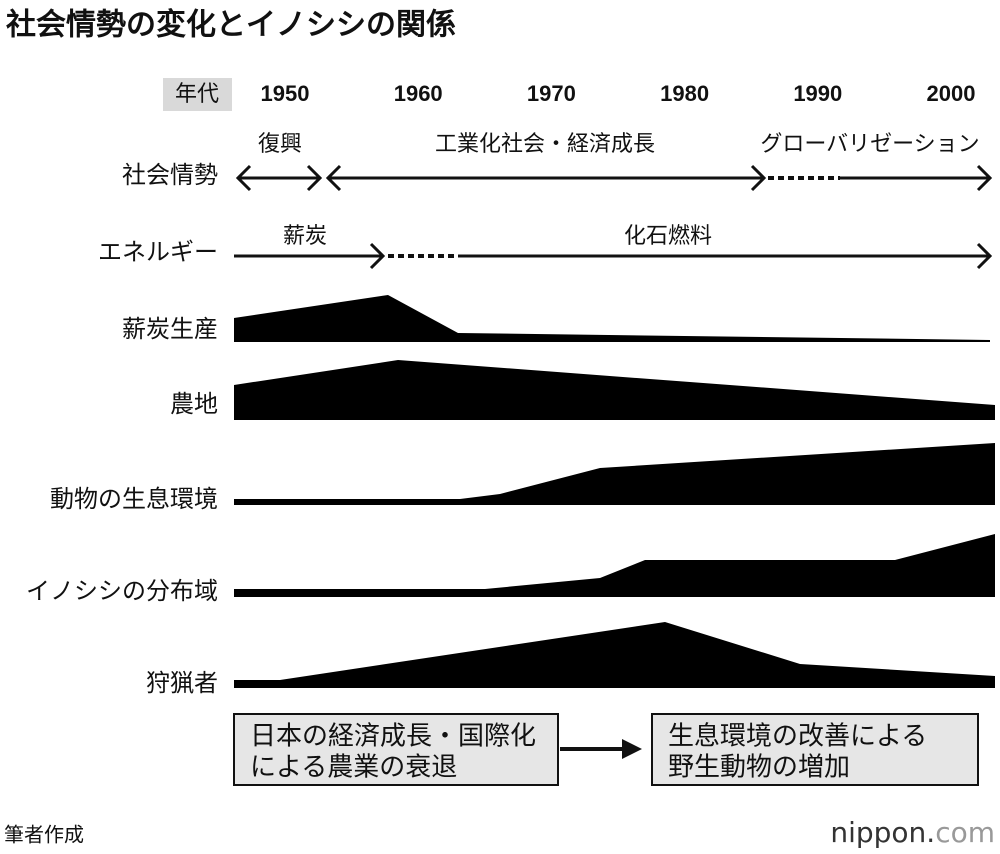 This screenshot has width=1000, height=854. I want to click on phase: 復興, so click(280, 144).